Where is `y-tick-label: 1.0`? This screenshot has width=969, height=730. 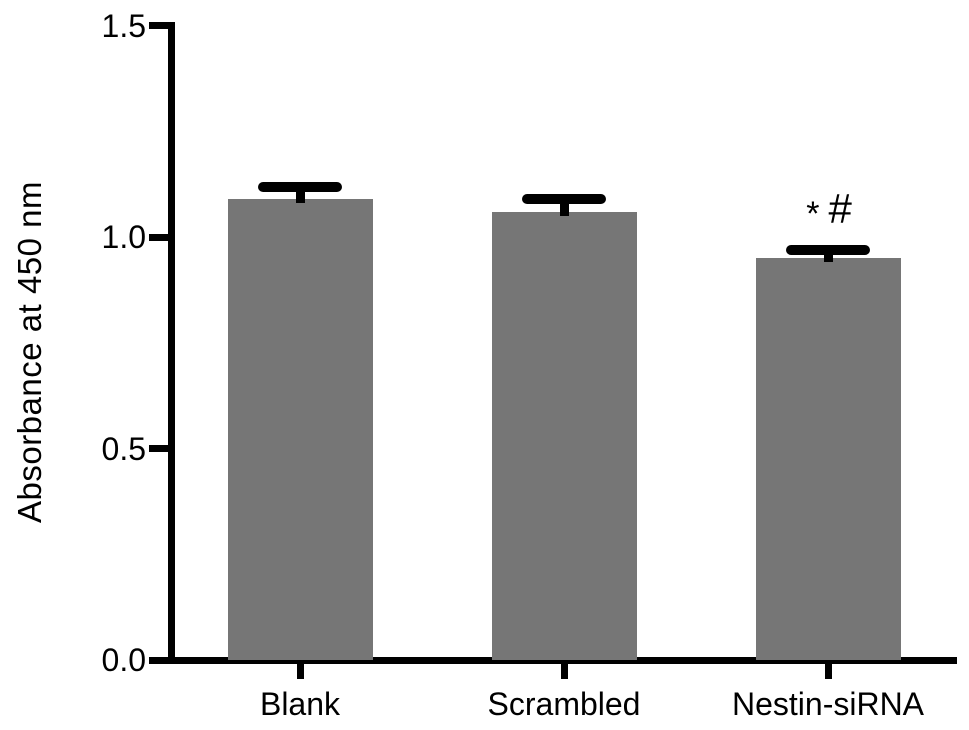 y-tick-label: 1.0 is located at coordinates (123, 237).